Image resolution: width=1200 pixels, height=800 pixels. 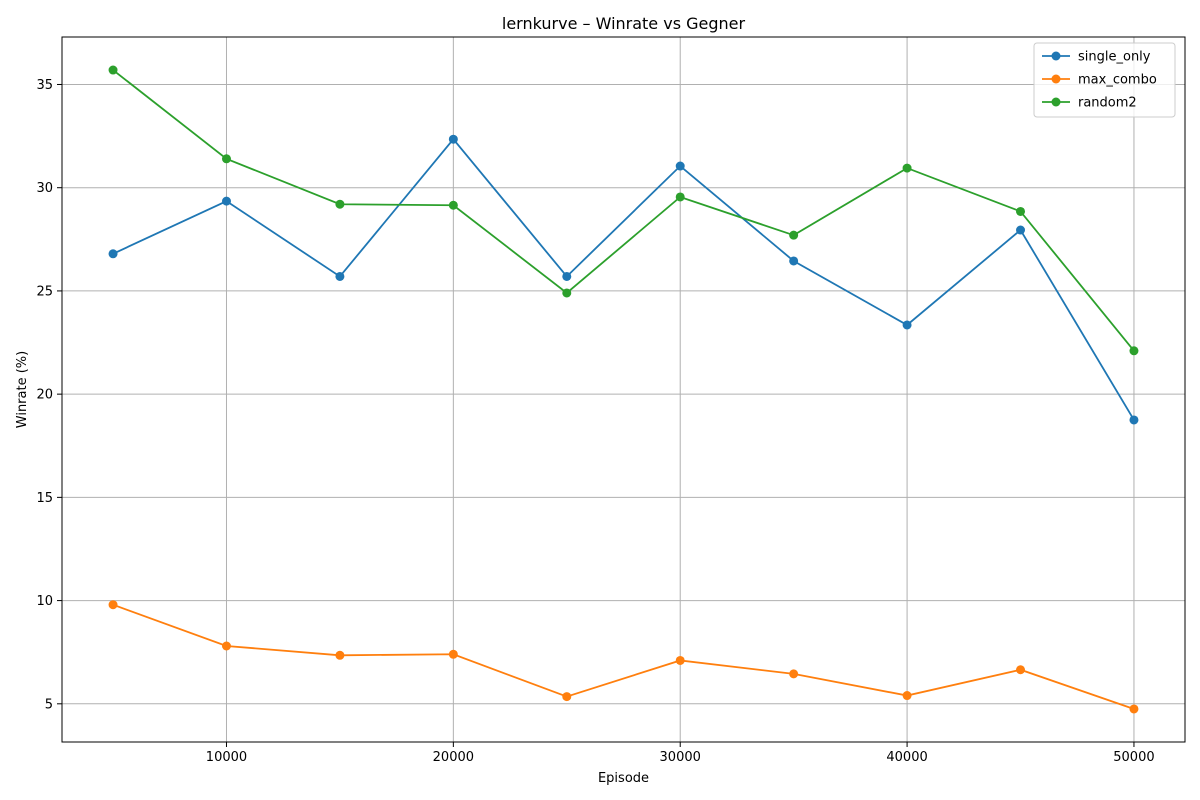 What do you see at coordinates (44, 188) in the screenshot?
I see `y-tick-label: 30` at bounding box center [44, 188].